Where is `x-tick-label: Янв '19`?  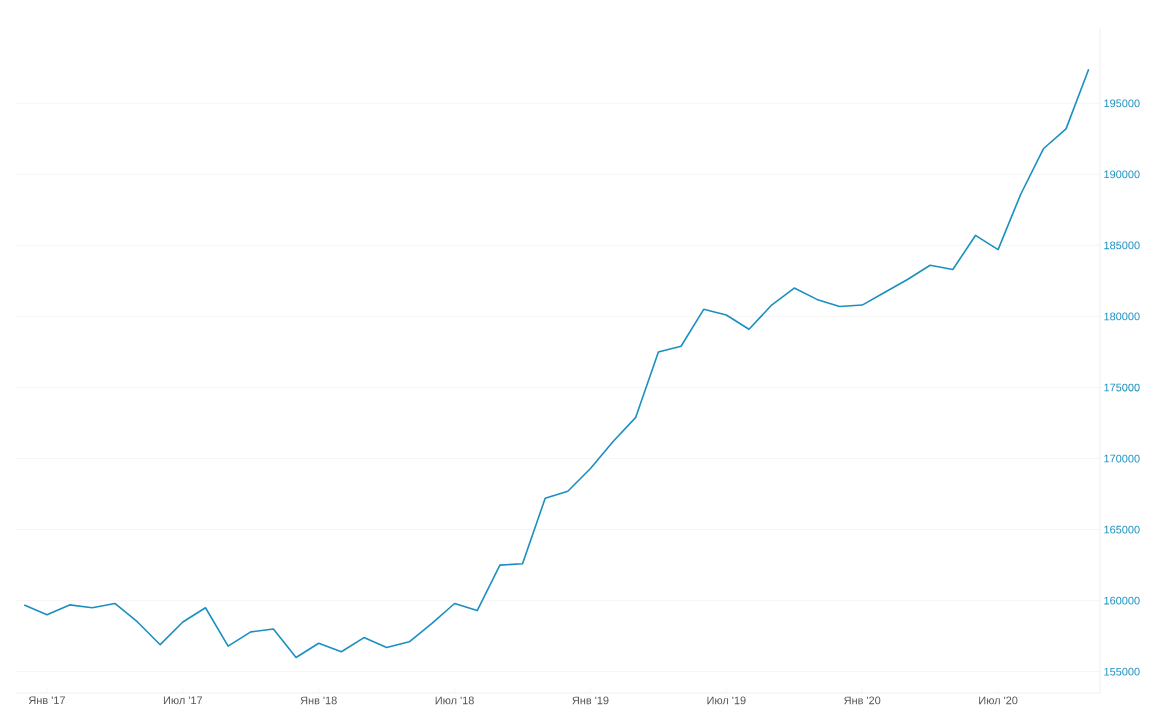 x-tick-label: Янв '19 is located at coordinates (590, 700).